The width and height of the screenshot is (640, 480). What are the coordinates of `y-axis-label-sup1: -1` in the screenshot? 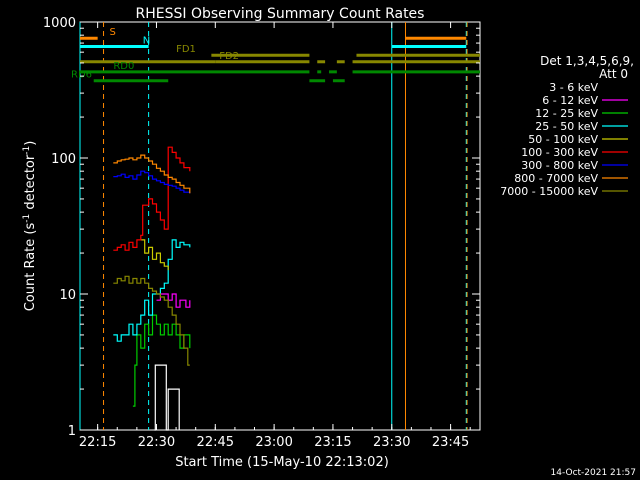 It's located at (27, 218).